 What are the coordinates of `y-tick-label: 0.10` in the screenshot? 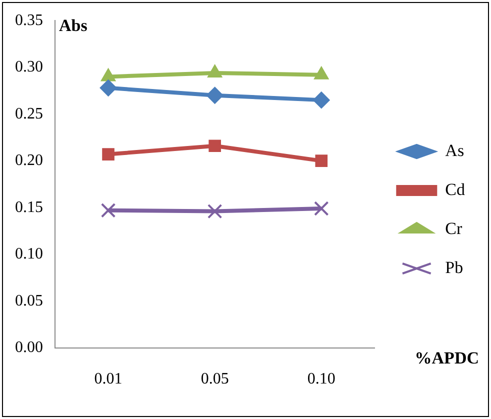 It's located at (29, 254).